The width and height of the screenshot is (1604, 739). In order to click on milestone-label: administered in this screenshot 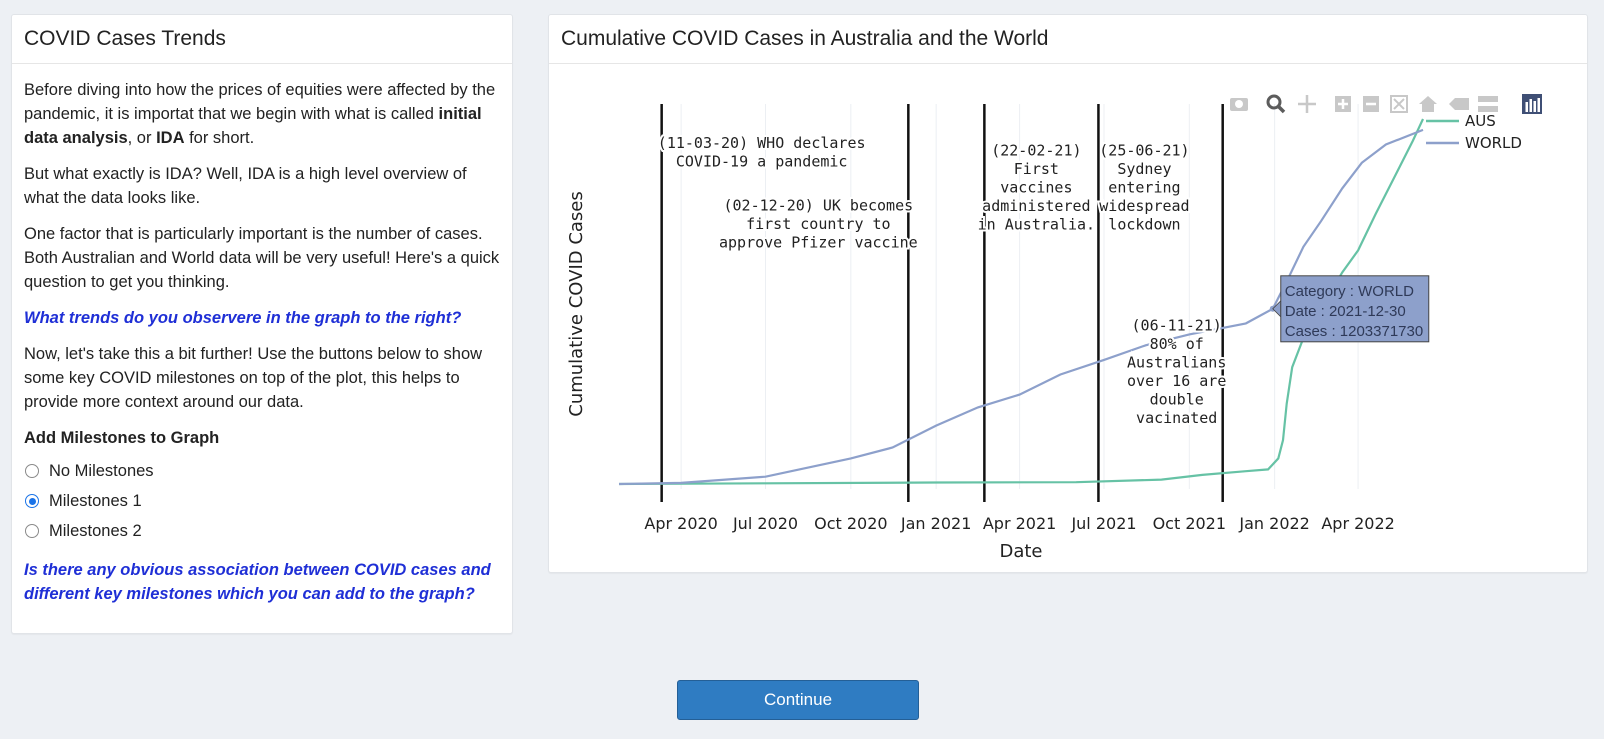, I will do `click(1036, 206)`.